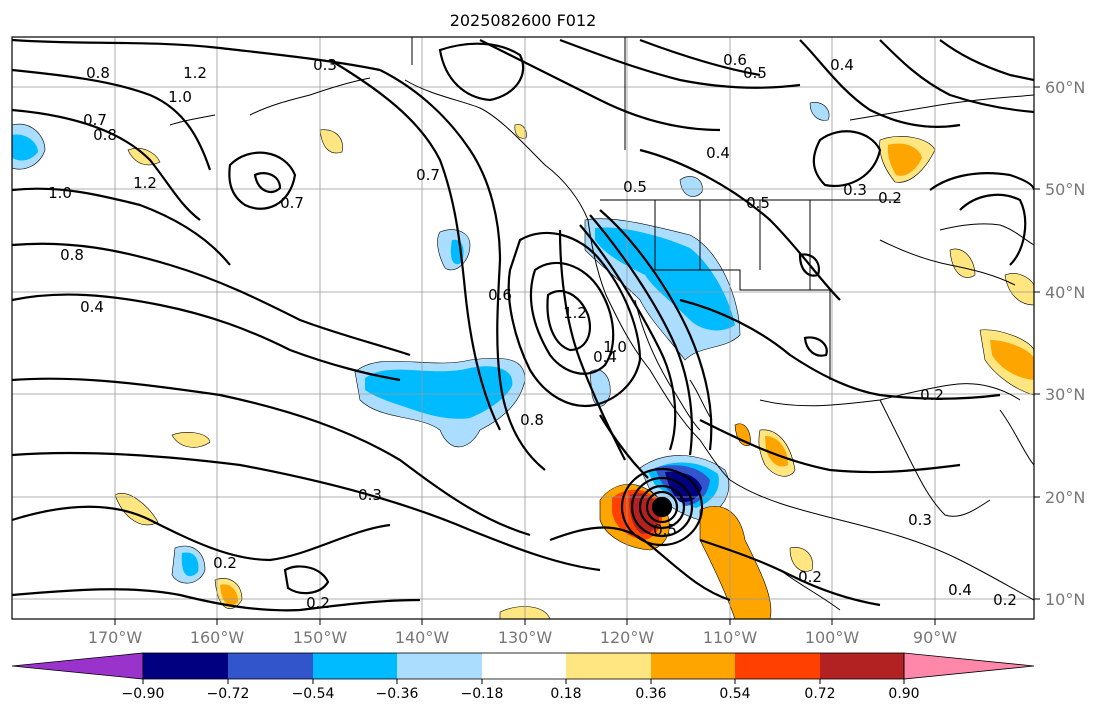 The height and width of the screenshot is (716, 1105). Describe the element at coordinates (1065, 497) in the screenshot. I see `lat-label: 20°N` at that location.